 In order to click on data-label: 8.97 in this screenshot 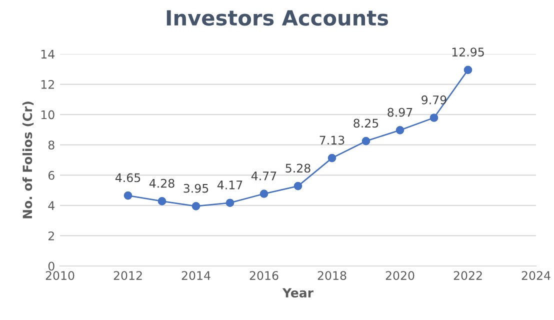, I will do `click(400, 112)`.